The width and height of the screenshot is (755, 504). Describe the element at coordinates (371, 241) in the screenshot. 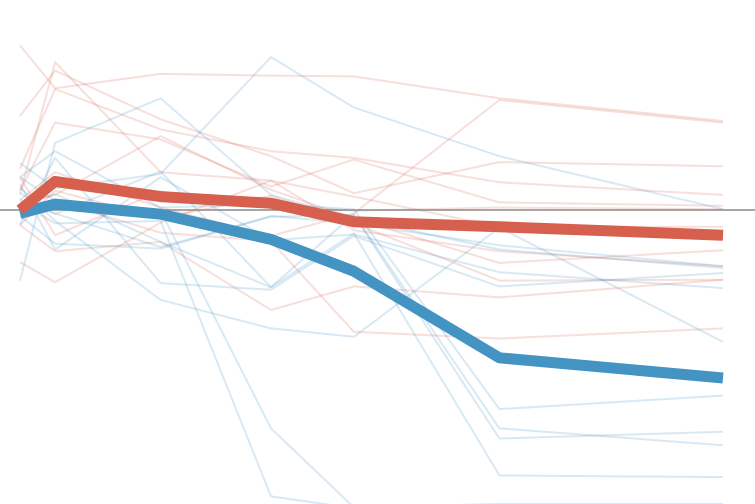

I see `background-series-line-blue` at that location.